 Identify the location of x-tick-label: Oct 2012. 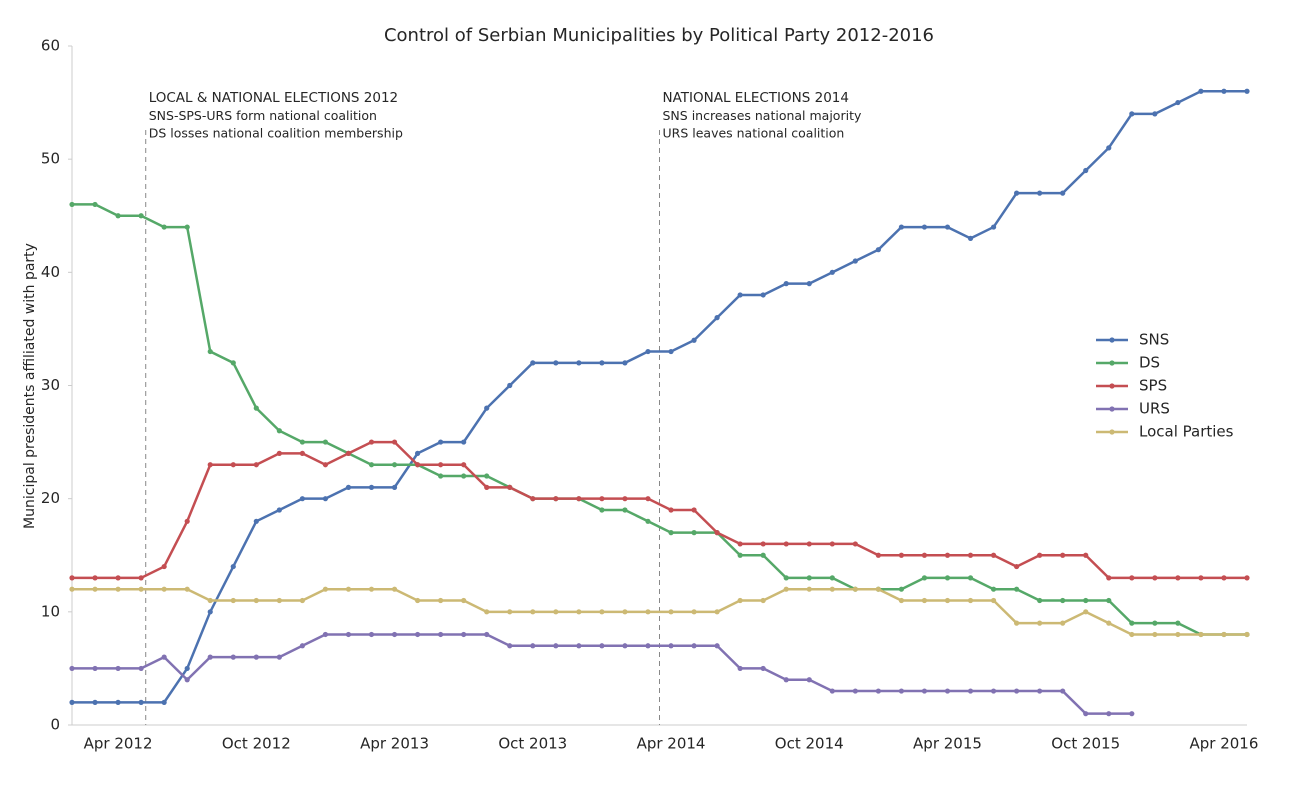
(256, 744).